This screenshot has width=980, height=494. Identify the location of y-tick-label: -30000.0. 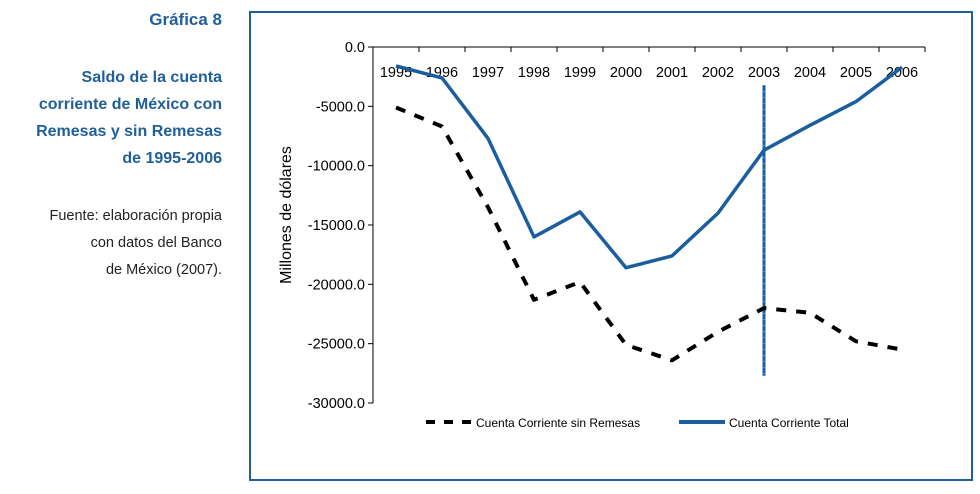
(336, 404).